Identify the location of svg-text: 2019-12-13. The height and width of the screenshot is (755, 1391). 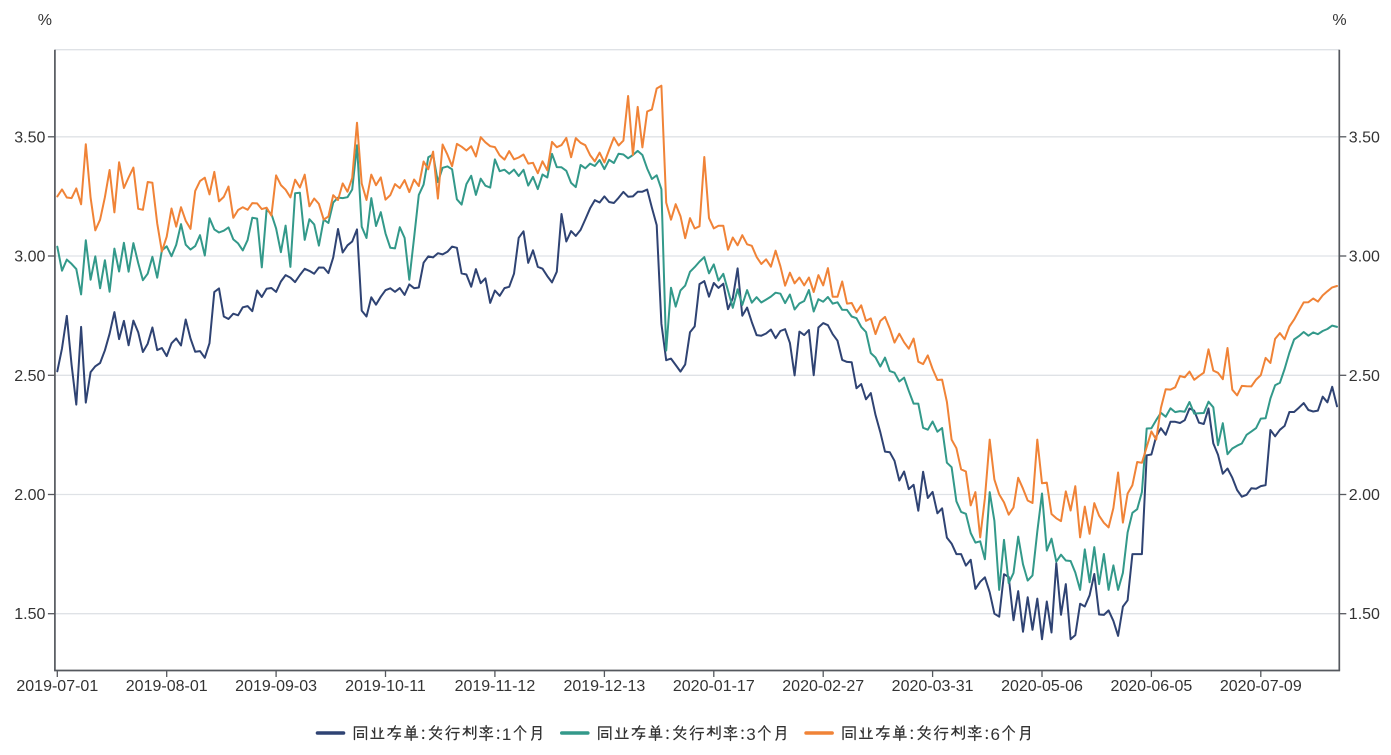
(604, 686).